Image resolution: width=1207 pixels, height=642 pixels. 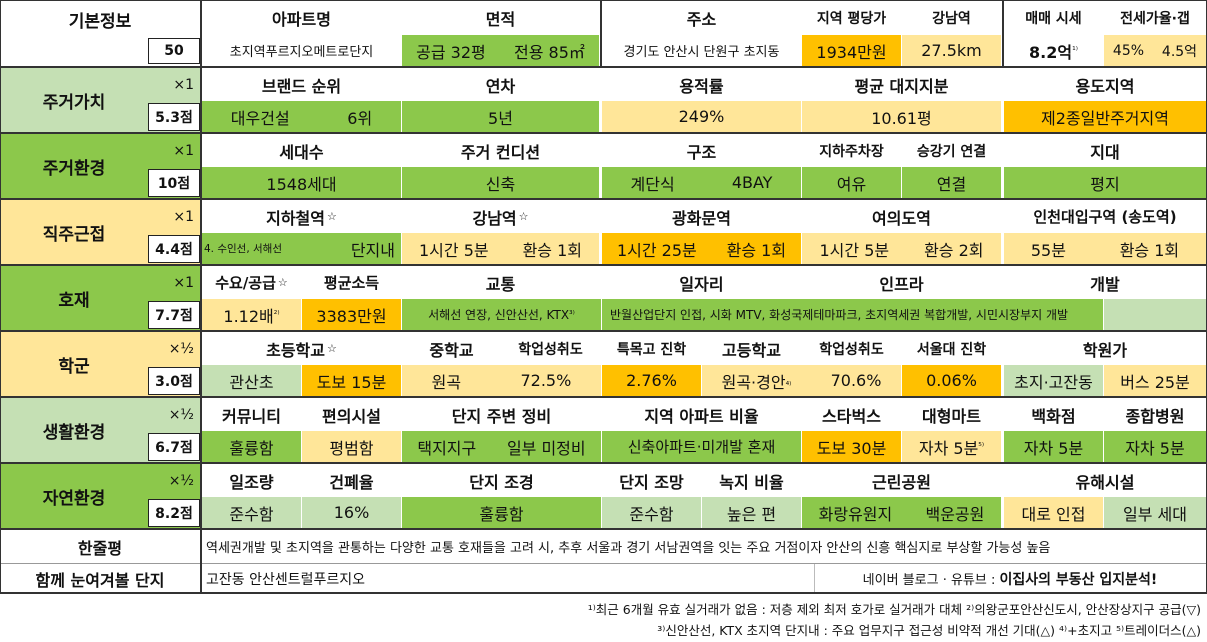 What do you see at coordinates (954, 250) in the screenshot?
I see `yeouido-transfer: 환승 2회` at bounding box center [954, 250].